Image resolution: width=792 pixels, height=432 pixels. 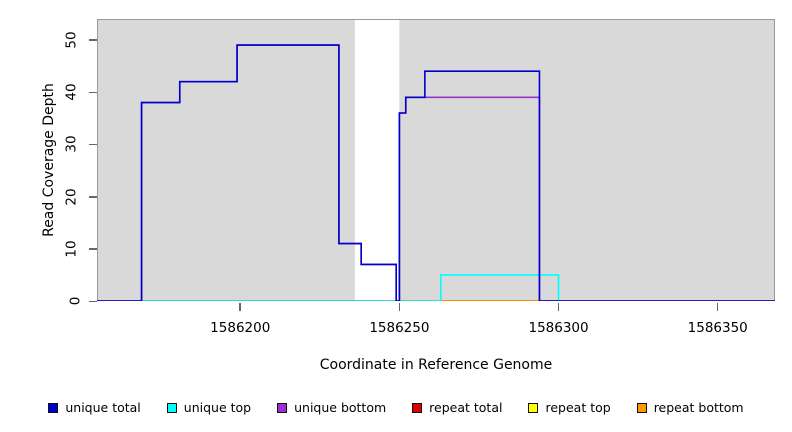 I want to click on legend-item-repeat-total: repeat total, so click(x=457, y=407).